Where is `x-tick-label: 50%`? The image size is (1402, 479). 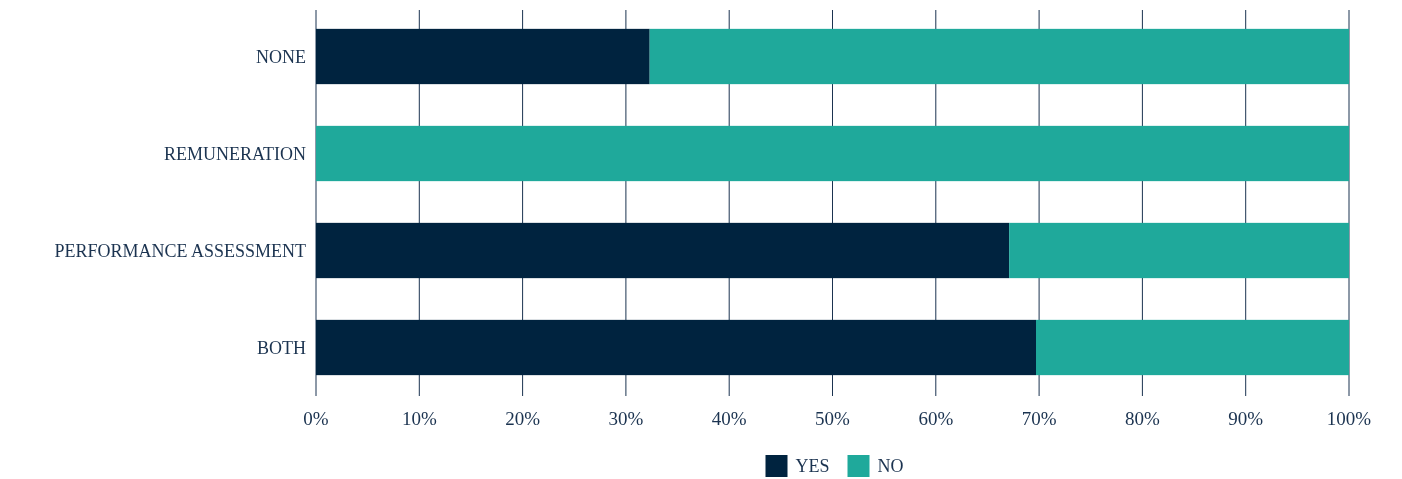
x-tick-label: 50% is located at coordinates (833, 418).